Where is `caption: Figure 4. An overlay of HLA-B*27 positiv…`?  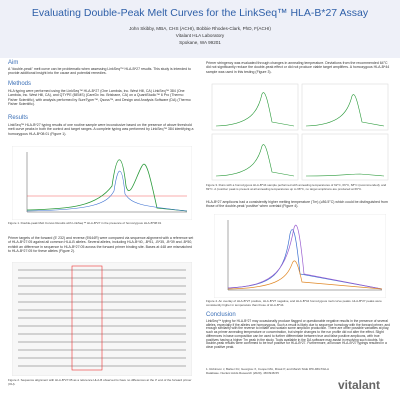
caption: Figure 4. An overlay of HLA-B*27 positiv… is located at coordinates (294, 303).